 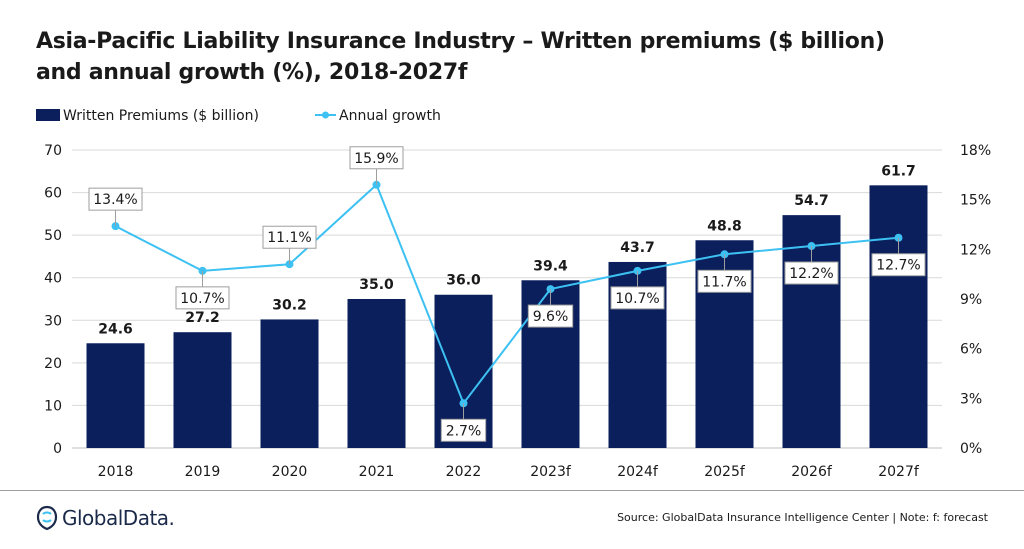 I want to click on growth-label: 2.7%, so click(x=463, y=422).